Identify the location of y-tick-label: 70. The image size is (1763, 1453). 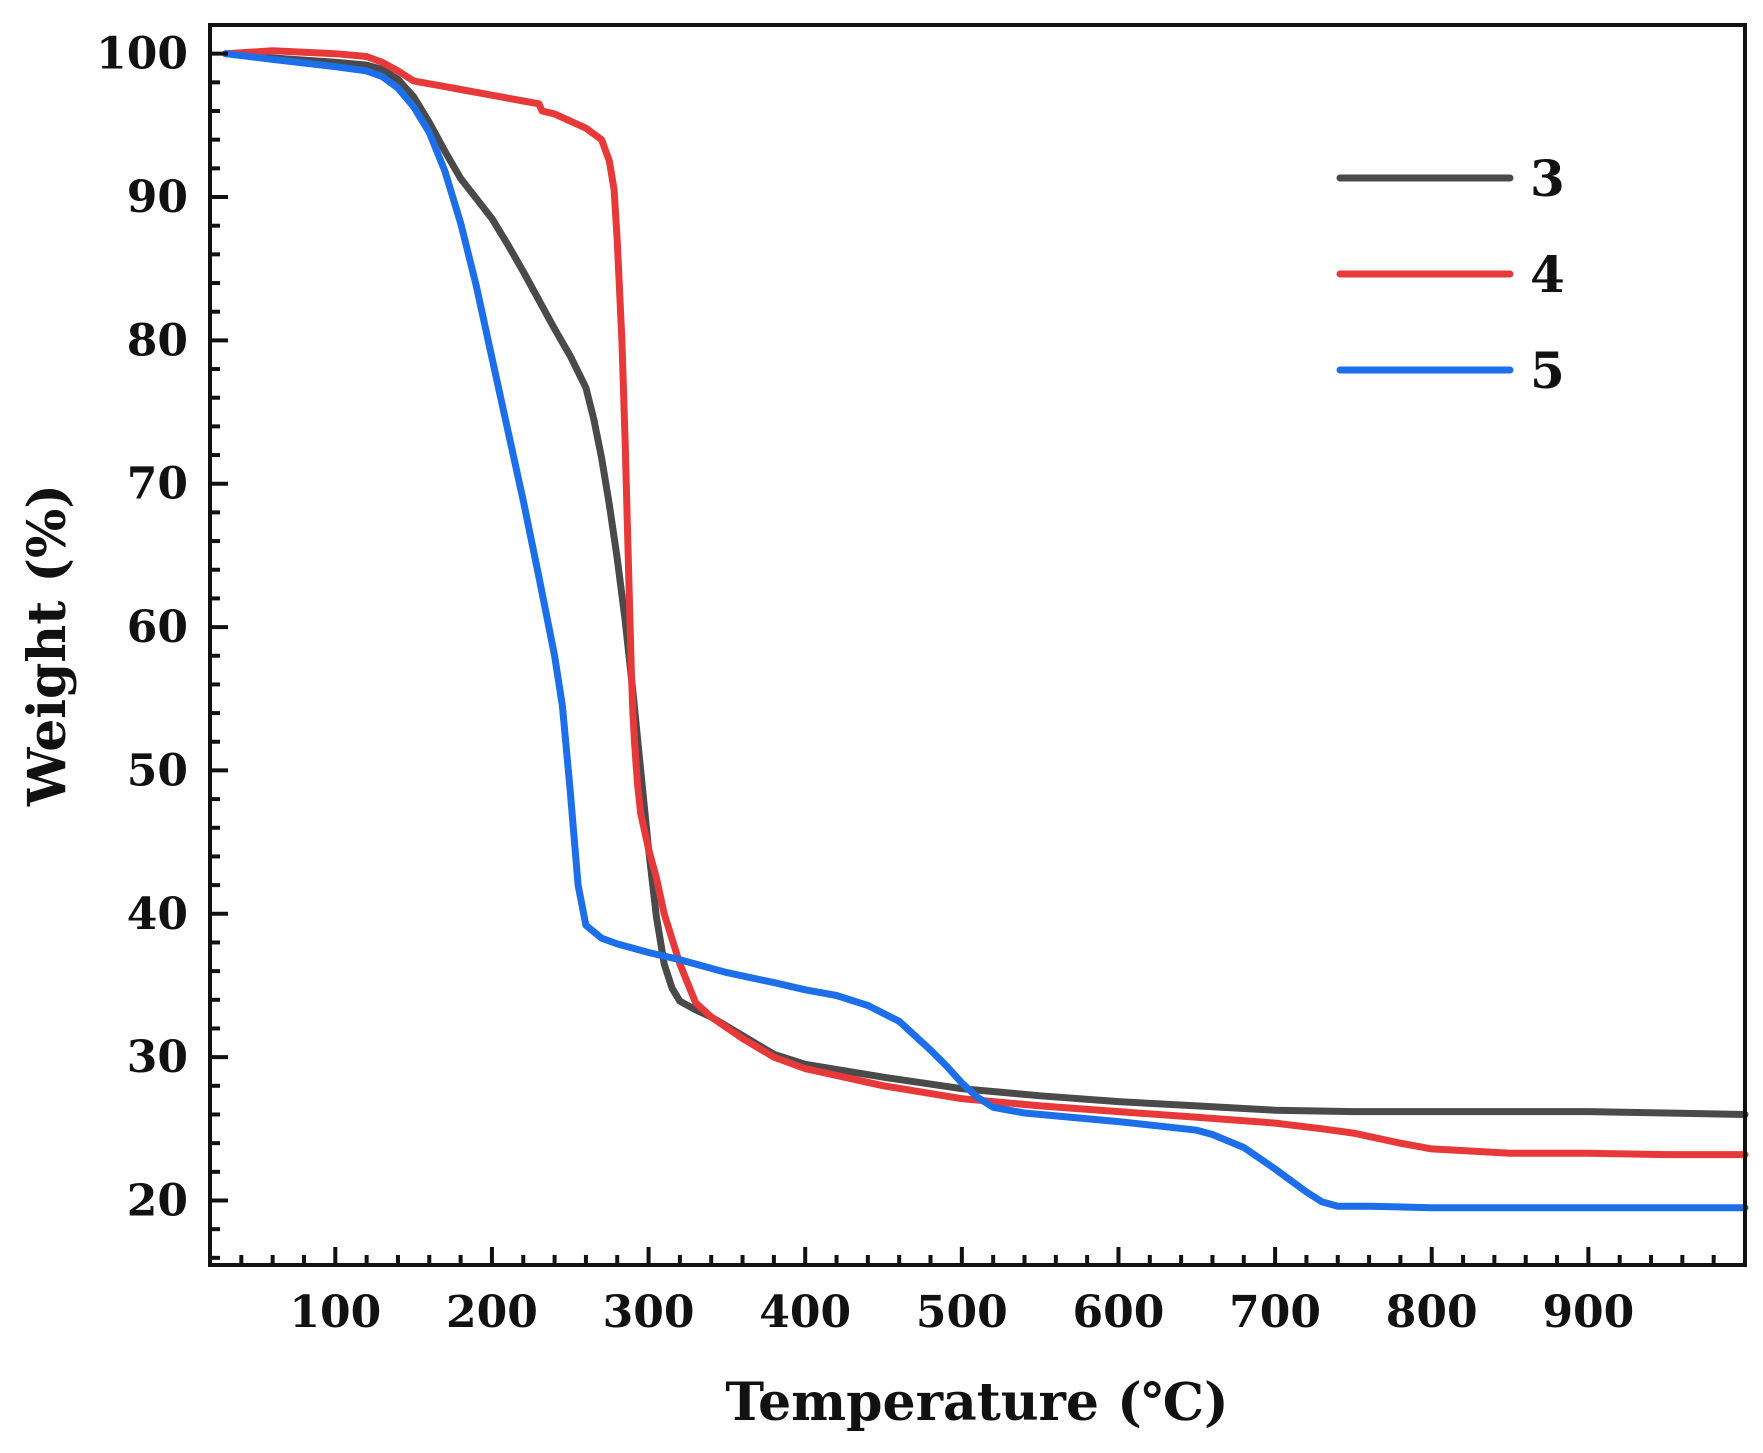
(157, 484).